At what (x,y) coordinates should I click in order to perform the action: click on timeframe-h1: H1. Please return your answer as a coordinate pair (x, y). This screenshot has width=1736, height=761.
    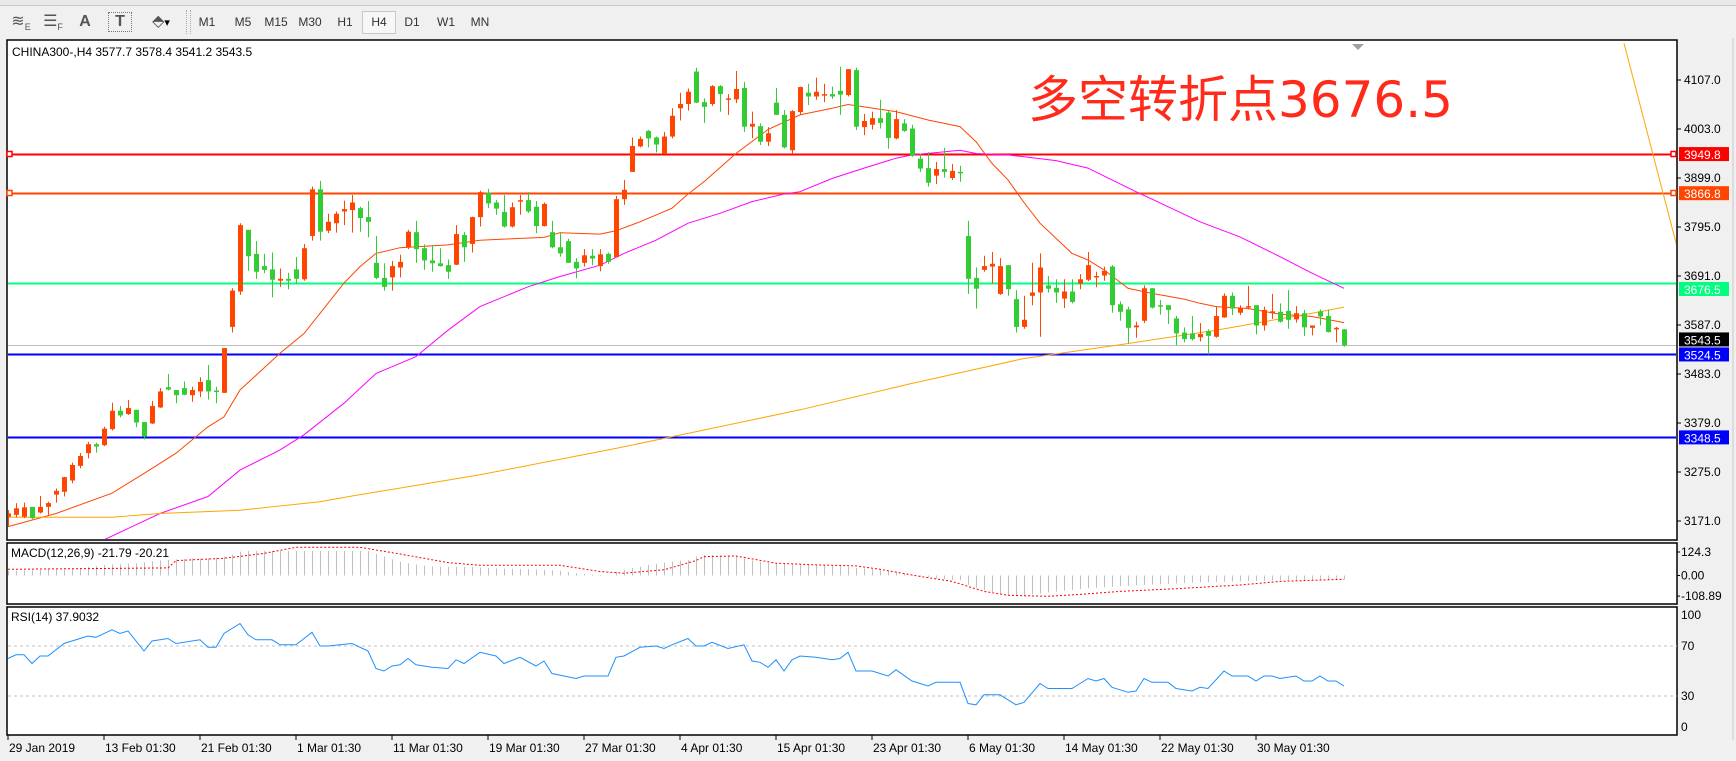
    Looking at the image, I should click on (345, 22).